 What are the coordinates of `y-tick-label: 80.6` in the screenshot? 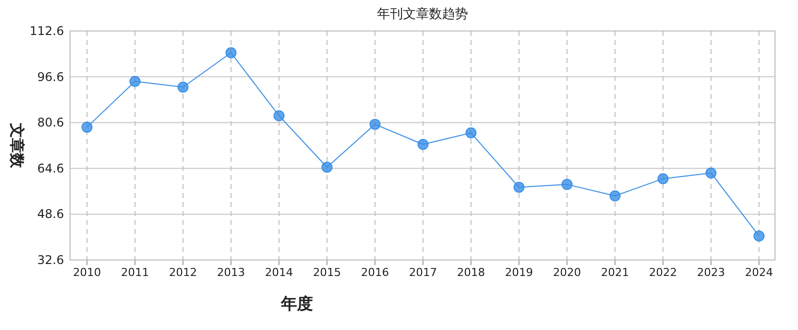 It's located at (50, 123).